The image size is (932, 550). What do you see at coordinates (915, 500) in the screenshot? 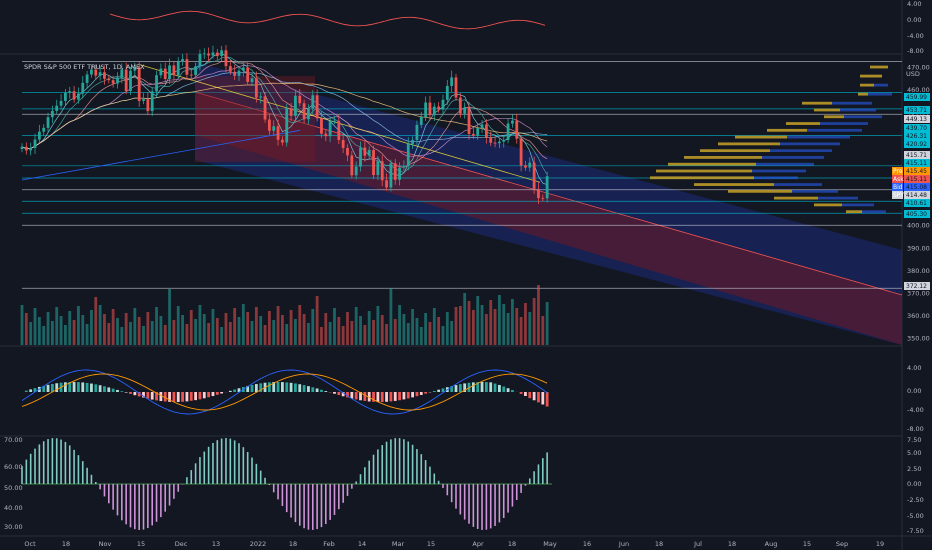
I see `oscillator-right-tick: -2.50` at bounding box center [915, 500].